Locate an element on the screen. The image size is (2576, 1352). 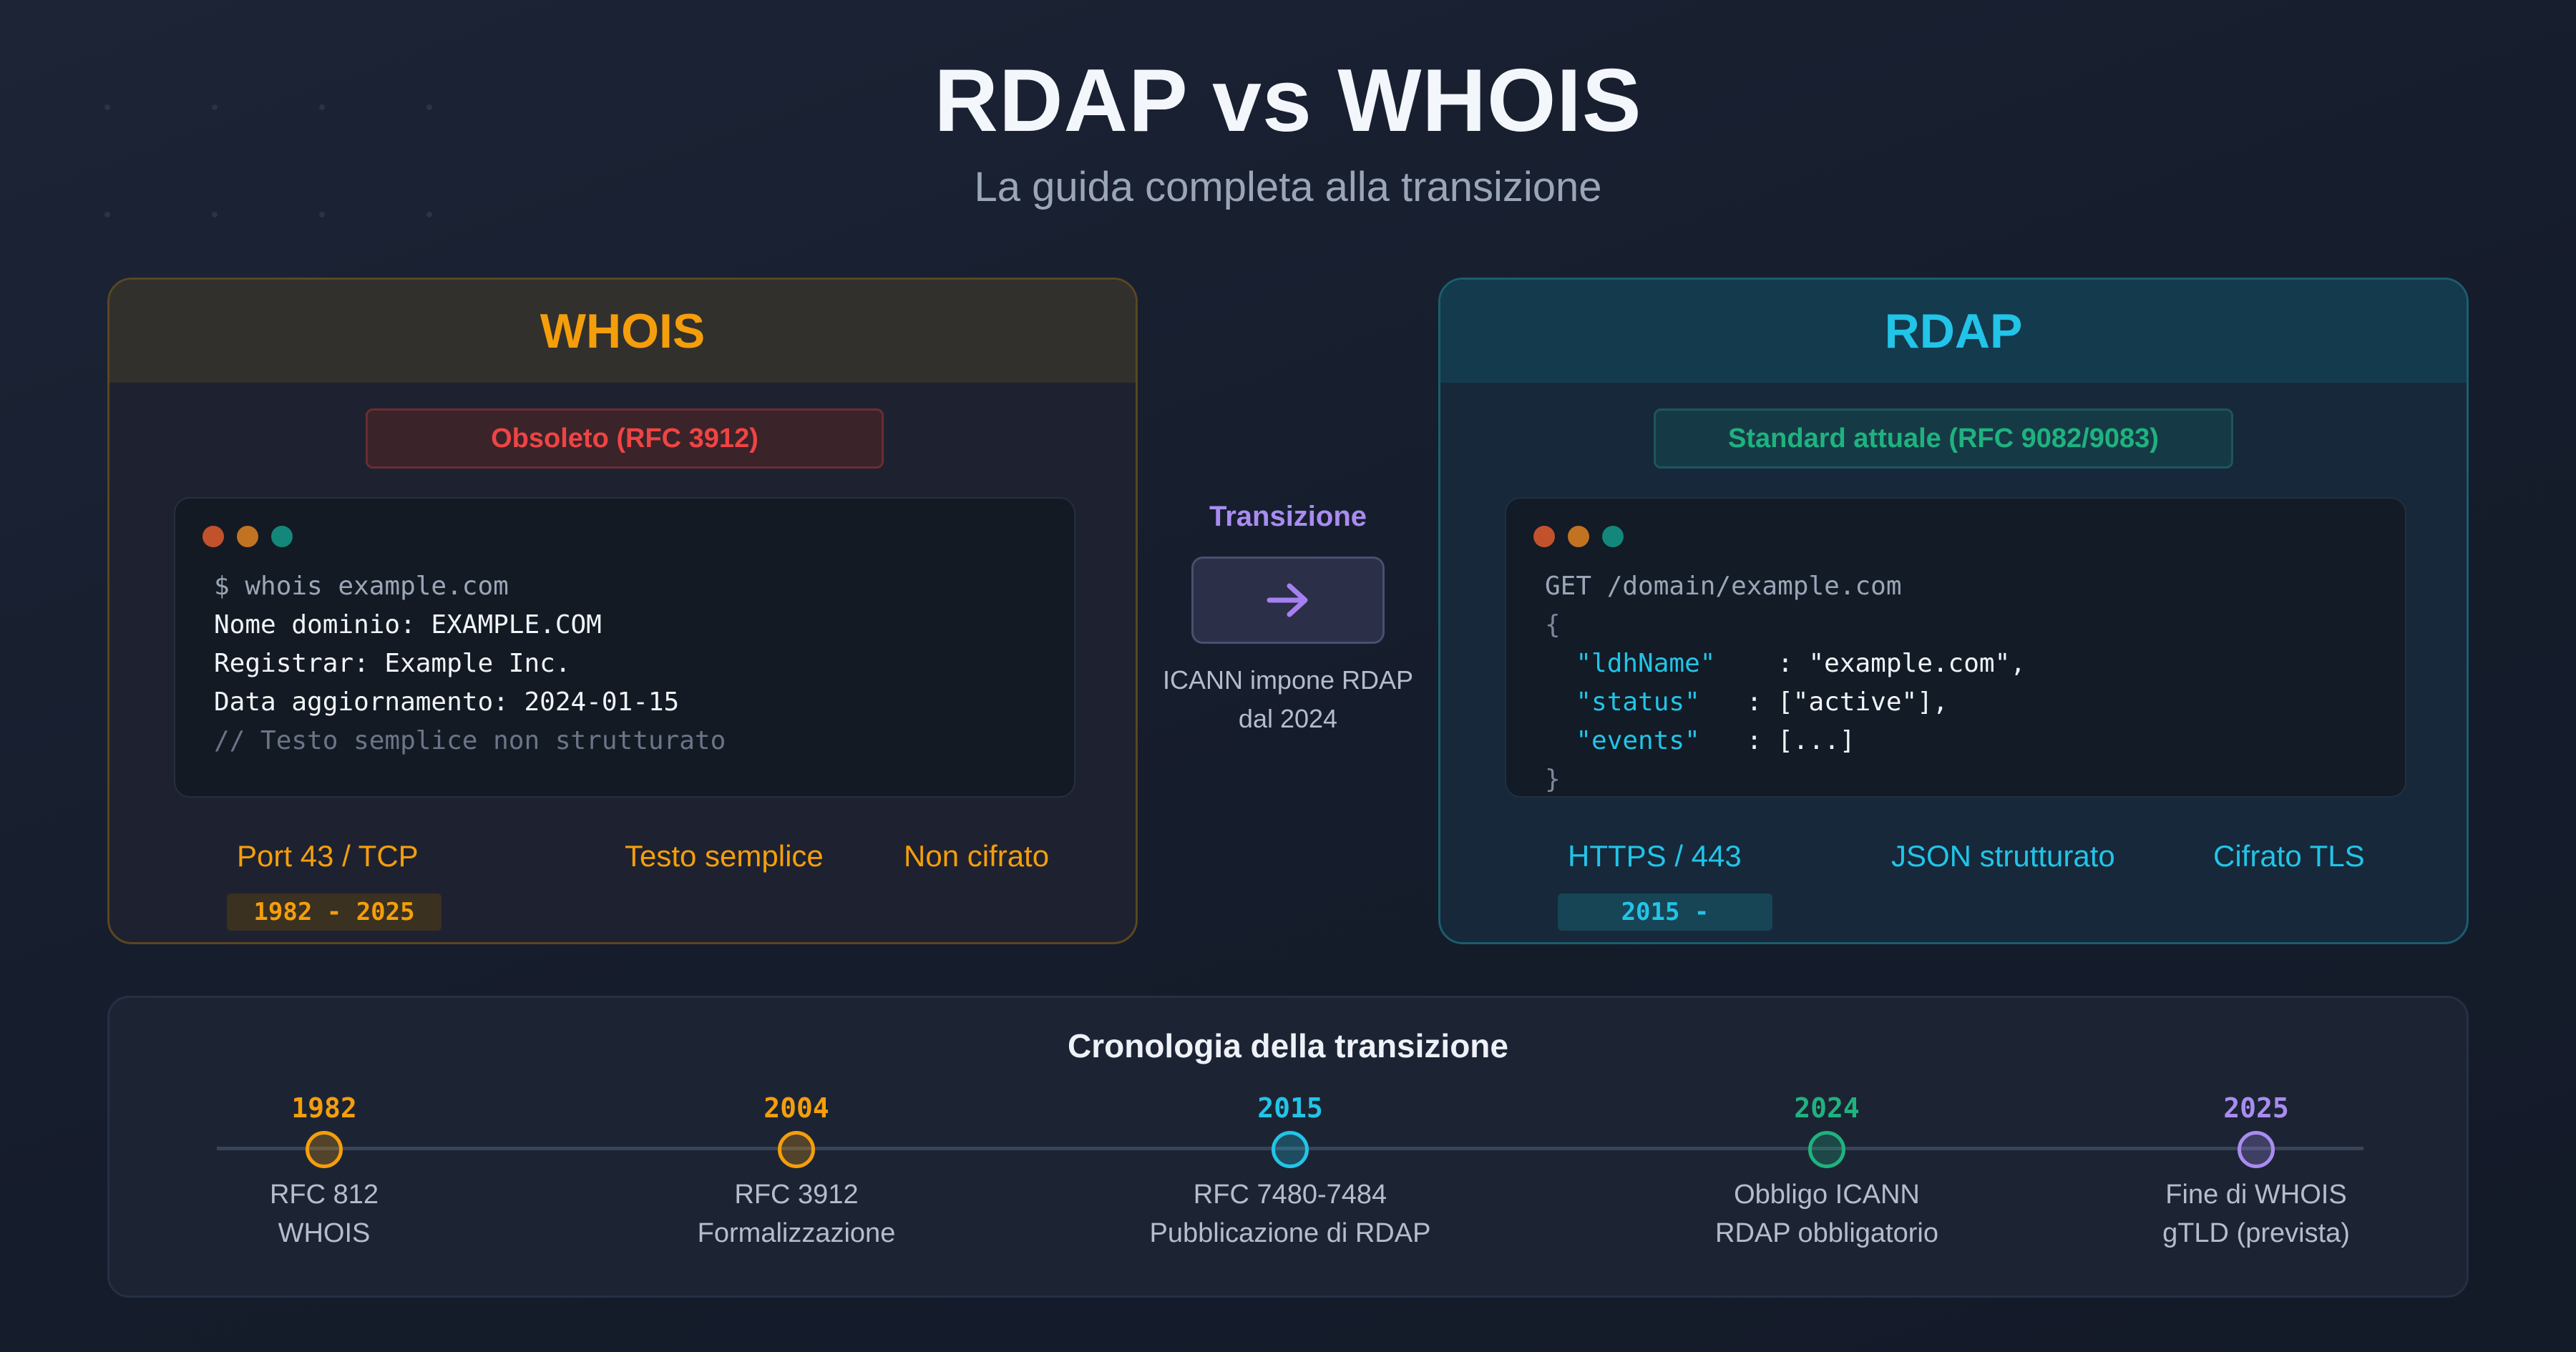
milestone-description: Pubblicazione di RDAP is located at coordinates (1290, 1233).